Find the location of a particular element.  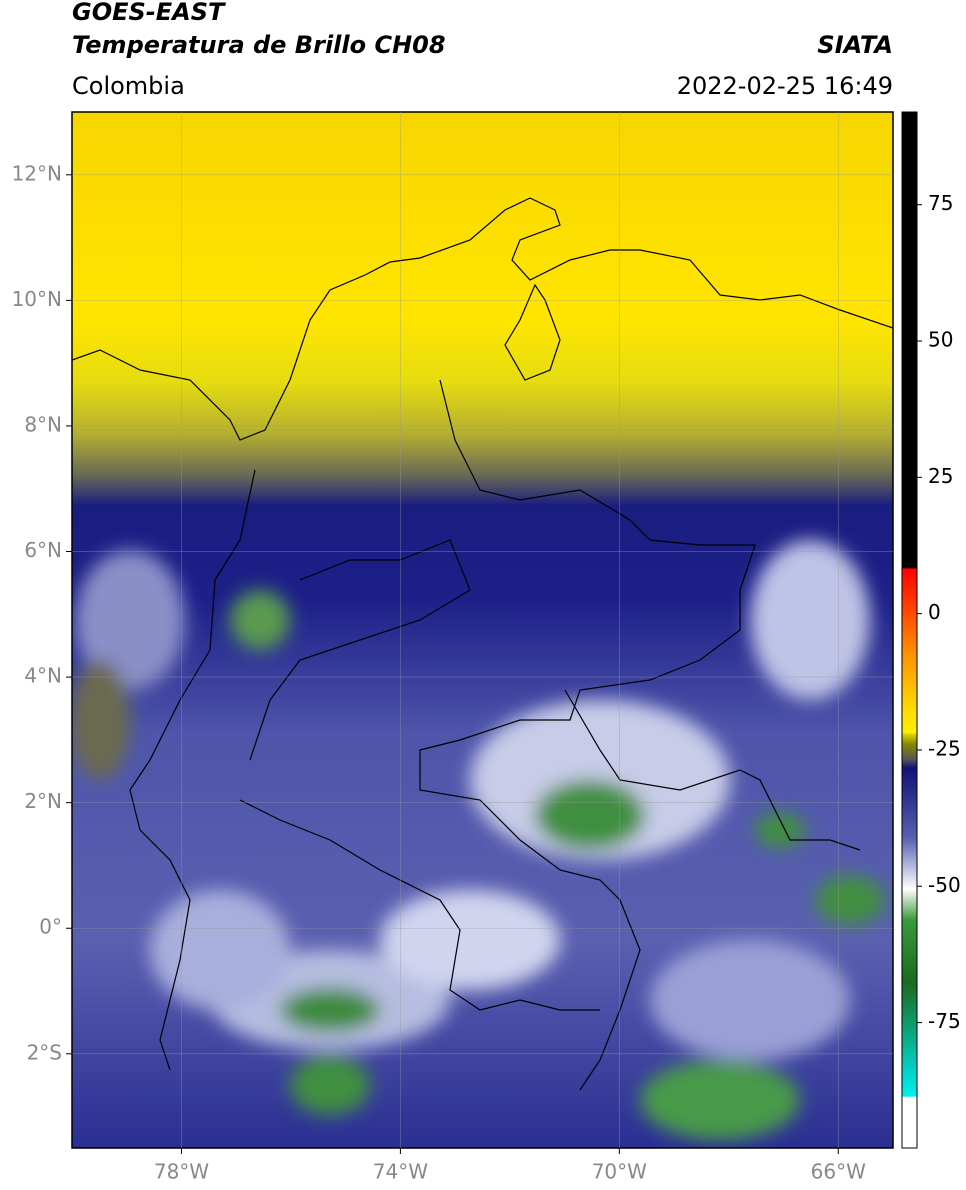

lon-tick-label: 78°W is located at coordinates (181, 1172).